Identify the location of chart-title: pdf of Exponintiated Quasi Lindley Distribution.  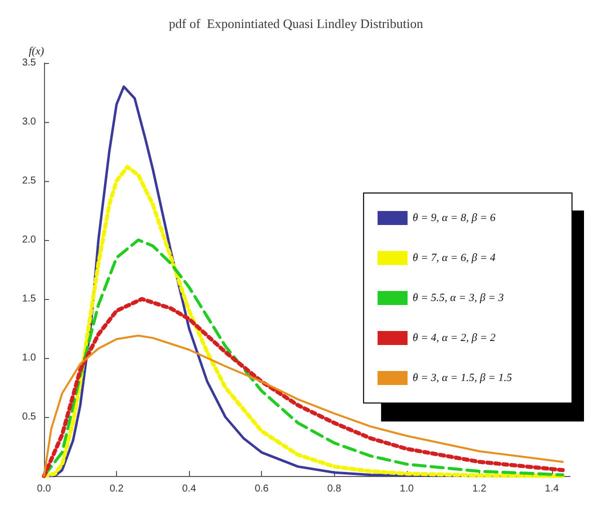
(296, 23).